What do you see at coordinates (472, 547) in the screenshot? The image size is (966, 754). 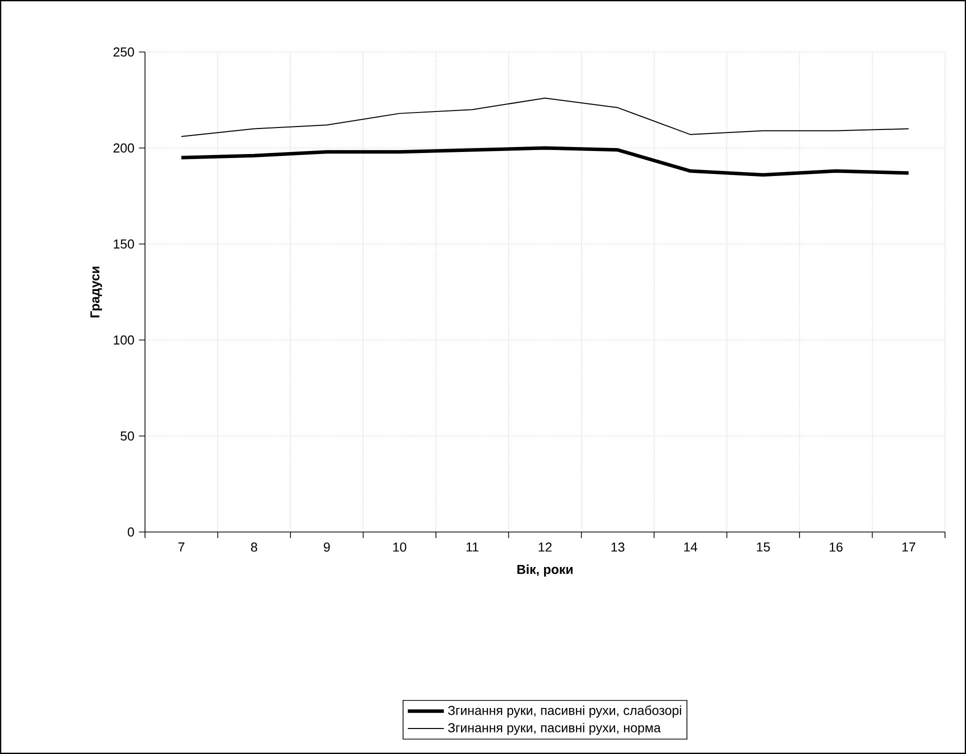 I see `x-tick-label: 11` at bounding box center [472, 547].